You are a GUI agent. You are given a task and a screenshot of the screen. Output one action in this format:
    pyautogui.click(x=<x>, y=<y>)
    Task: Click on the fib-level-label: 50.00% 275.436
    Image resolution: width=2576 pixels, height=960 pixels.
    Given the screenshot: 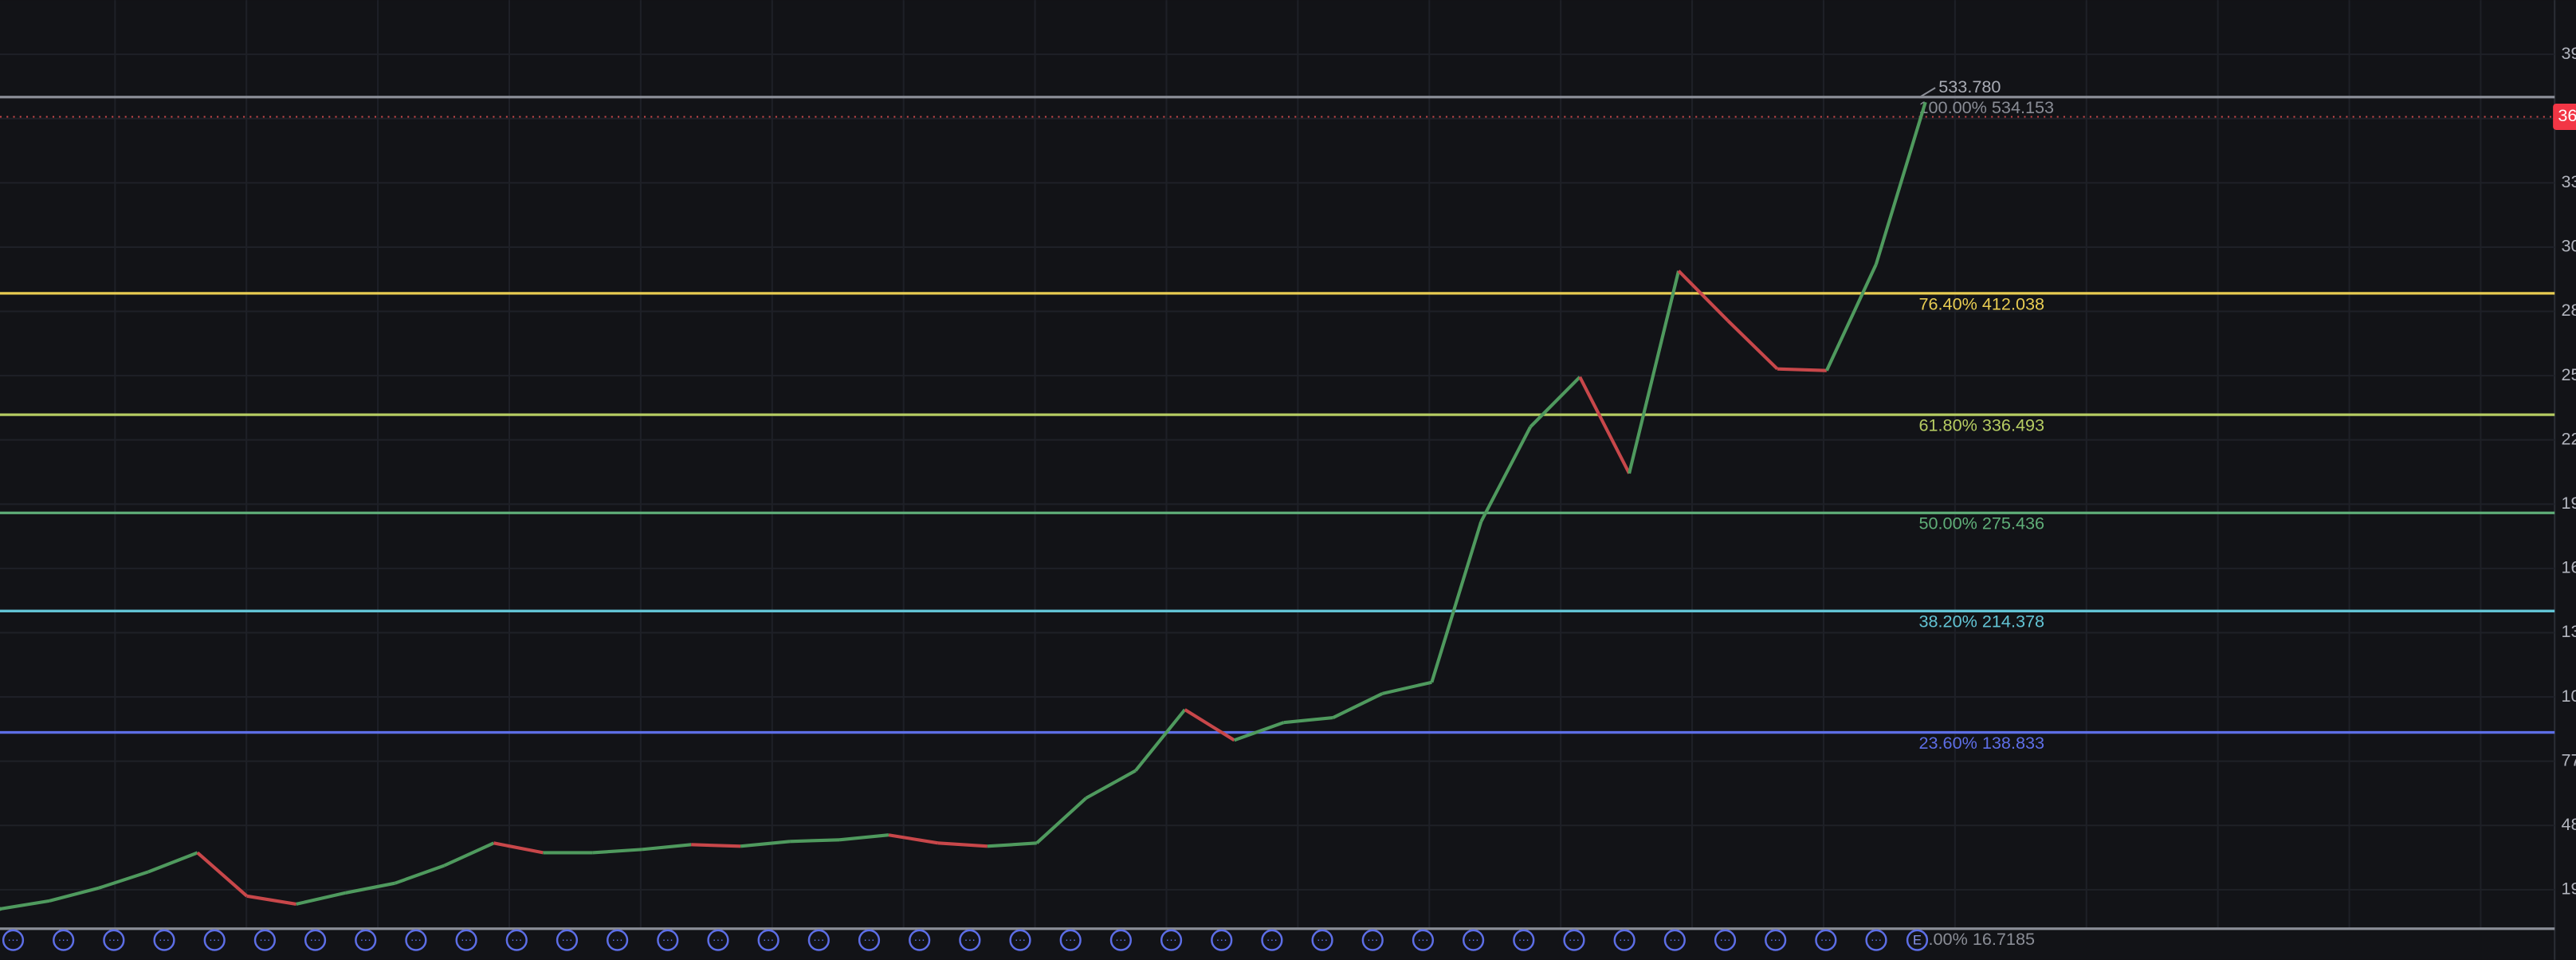 What is the action you would take?
    pyautogui.click(x=1982, y=523)
    